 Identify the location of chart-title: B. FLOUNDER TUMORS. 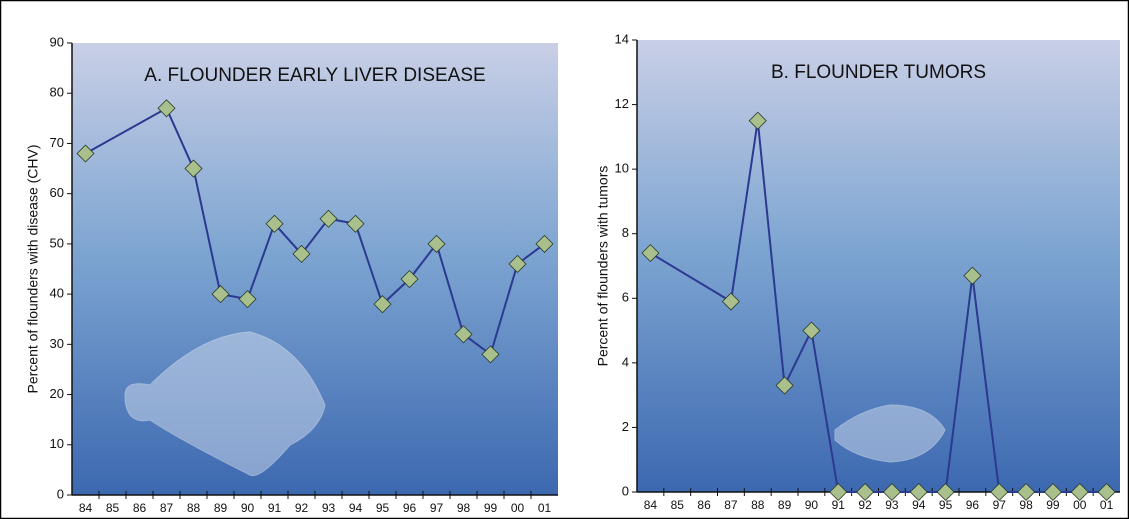
(878, 72).